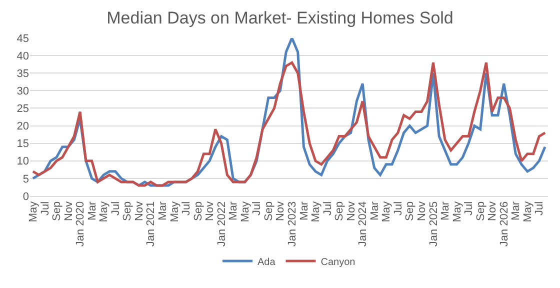  I want to click on legend-label: Canyon, so click(338, 262).